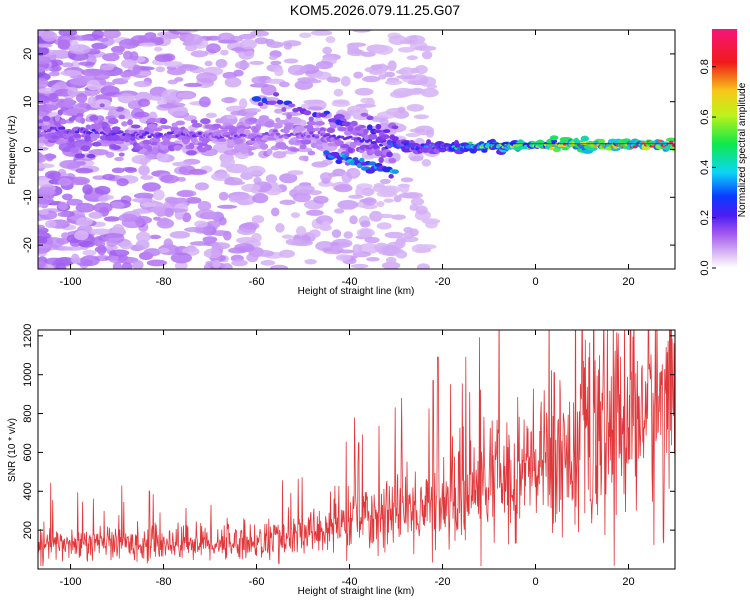 The image size is (750, 600). Describe the element at coordinates (350, 282) in the screenshot. I see `x-tick-label: -40` at that location.